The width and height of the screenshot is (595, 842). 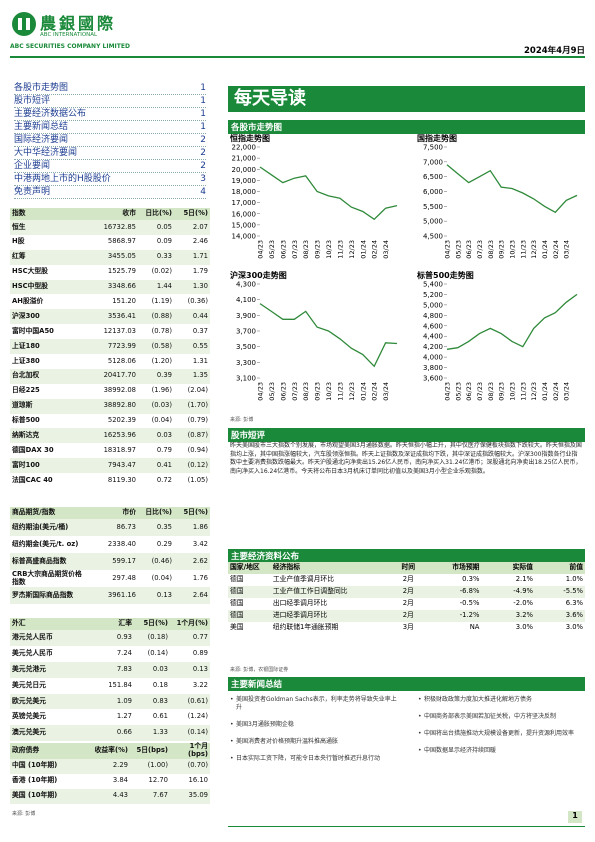 What do you see at coordinates (556, 391) in the screenshot?
I see `x-tick-label: 02/24` at bounding box center [556, 391].